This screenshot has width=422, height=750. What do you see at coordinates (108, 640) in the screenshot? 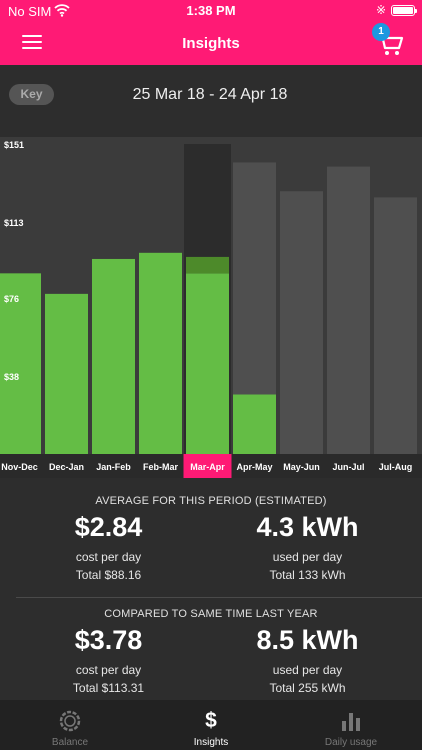
I see `last-year-cost-value: $3.78` at bounding box center [108, 640].